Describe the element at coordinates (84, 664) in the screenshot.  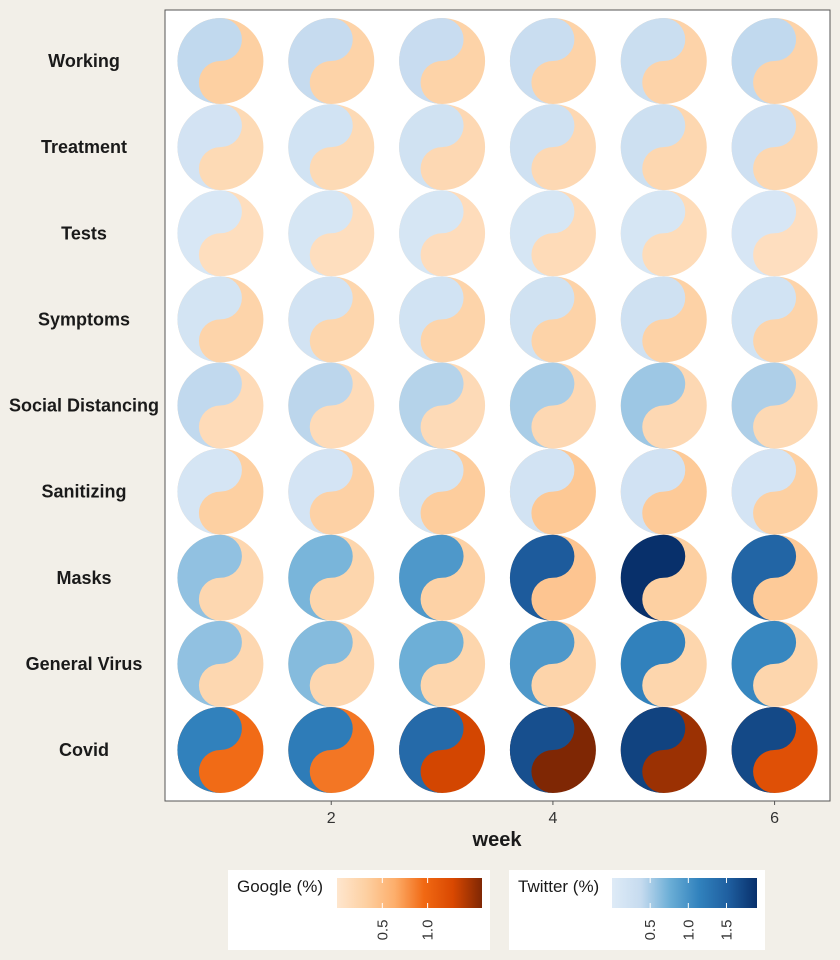
I see `row-label: General Virus` at that location.